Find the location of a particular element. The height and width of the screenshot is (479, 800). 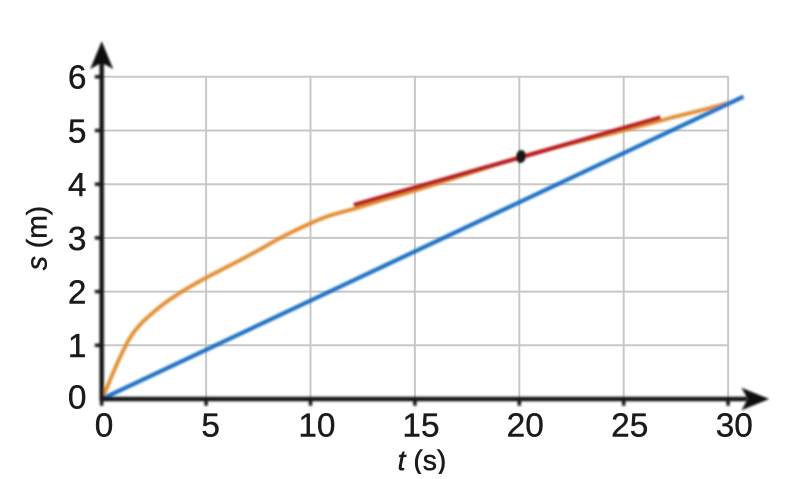

svg-text: 3 is located at coordinates (77, 239).